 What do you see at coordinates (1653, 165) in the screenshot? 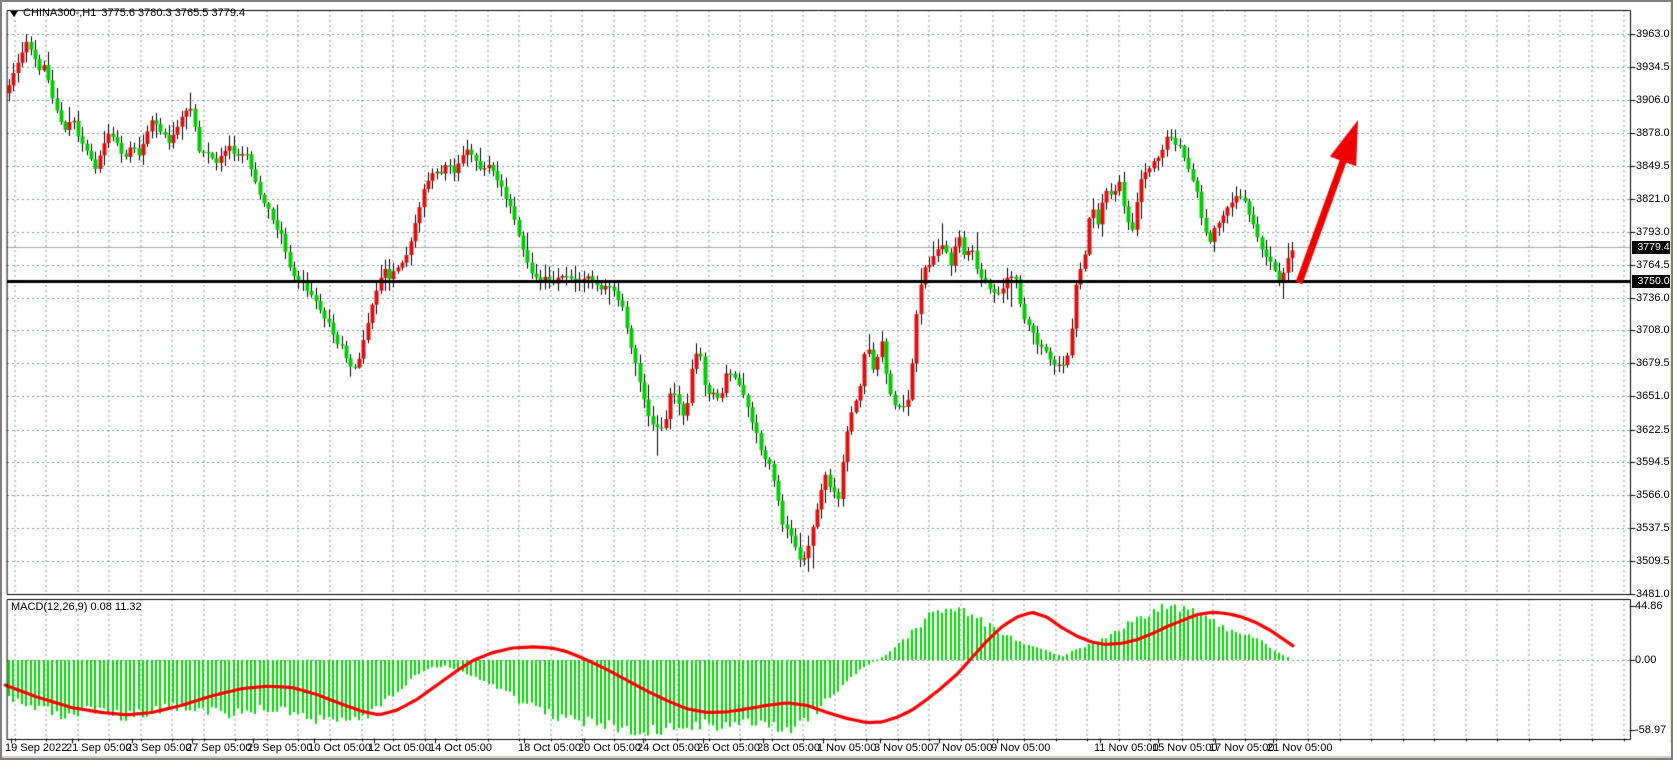
I see `price-axis-label: 3849.5` at bounding box center [1653, 165].